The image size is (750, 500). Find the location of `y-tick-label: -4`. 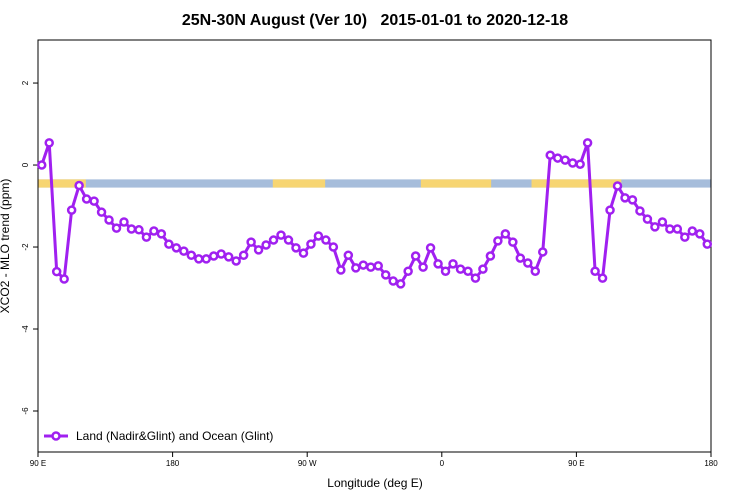

y-tick-label: -4 is located at coordinates (25, 329).